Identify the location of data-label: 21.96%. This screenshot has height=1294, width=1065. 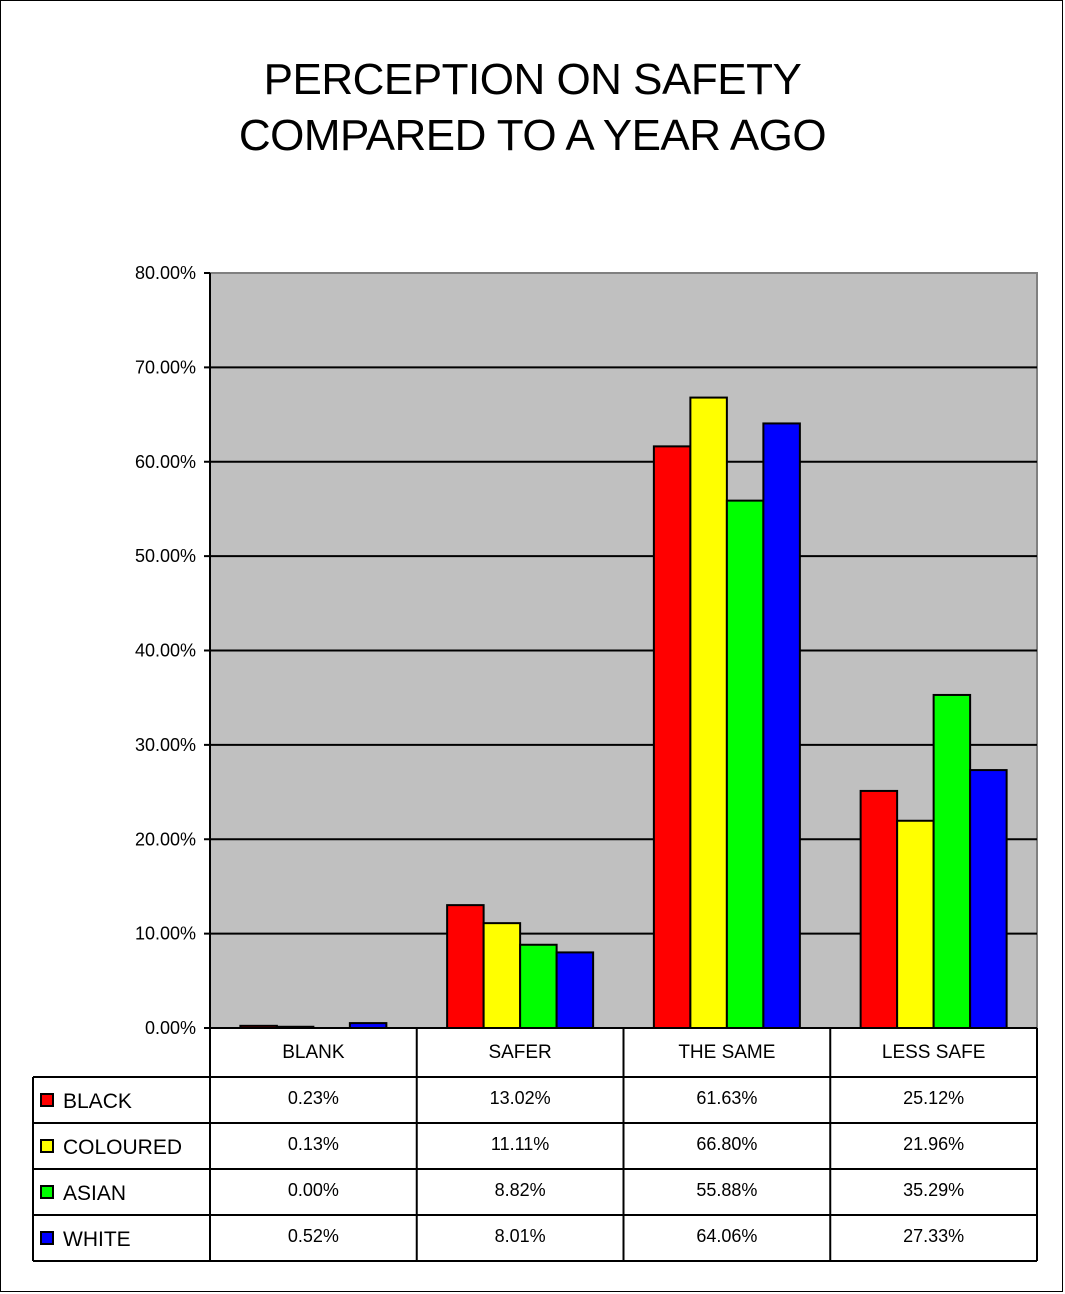
(933, 1144).